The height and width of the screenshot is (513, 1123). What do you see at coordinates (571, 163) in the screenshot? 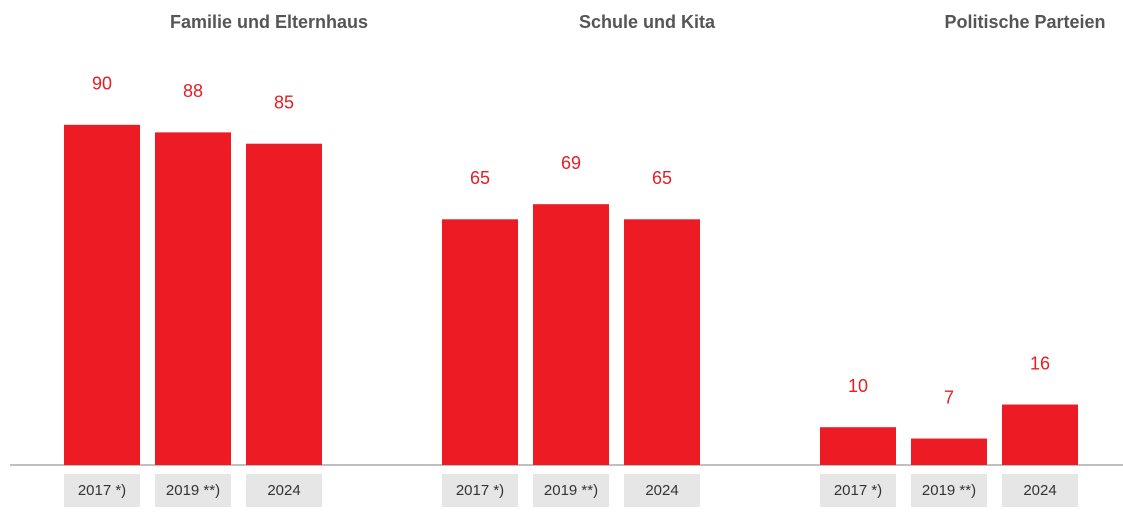
I see `value-label: 69` at bounding box center [571, 163].